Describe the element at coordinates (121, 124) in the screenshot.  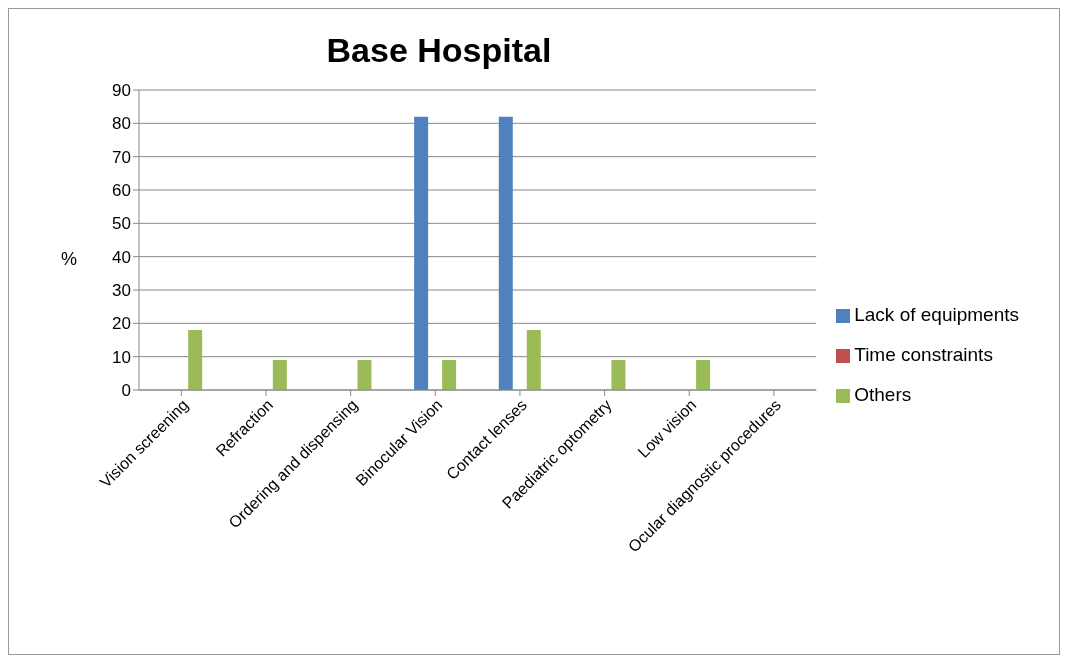
I see `y-tick-label: 80` at that location.